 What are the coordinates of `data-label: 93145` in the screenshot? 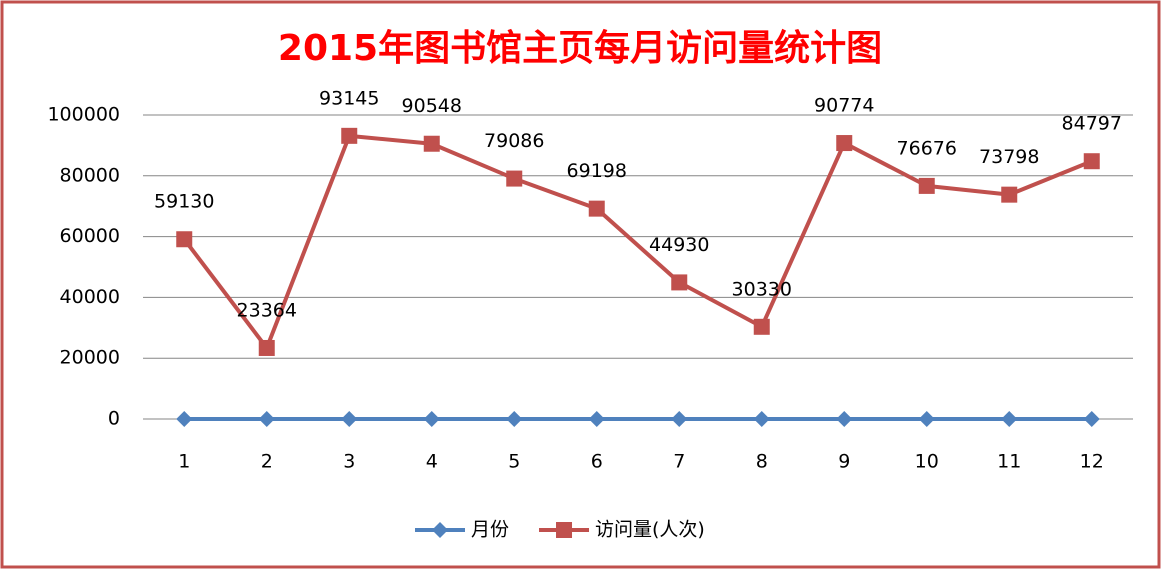 It's located at (349, 98).